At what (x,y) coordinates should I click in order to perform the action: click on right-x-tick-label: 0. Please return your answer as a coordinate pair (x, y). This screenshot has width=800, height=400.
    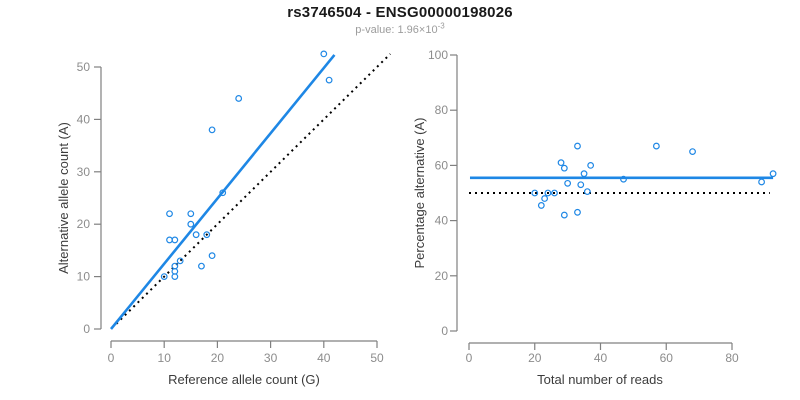
    Looking at the image, I should click on (469, 358).